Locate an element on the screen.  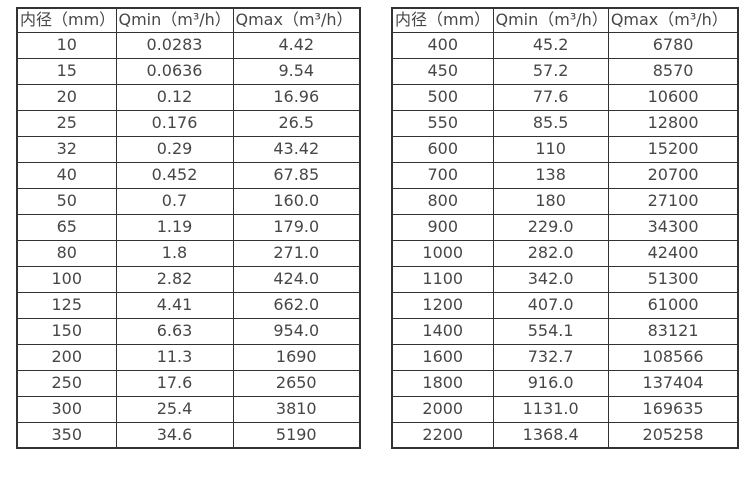
qmax-cell: 662.0 is located at coordinates (296, 305).